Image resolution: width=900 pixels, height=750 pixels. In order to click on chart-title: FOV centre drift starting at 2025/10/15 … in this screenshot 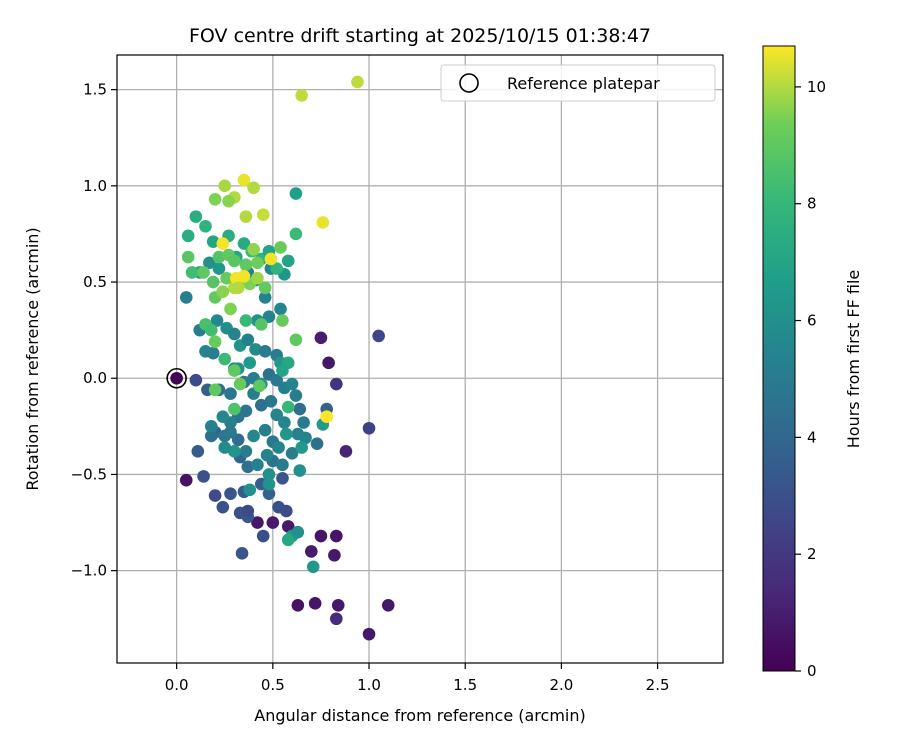, I will do `click(420, 36)`.